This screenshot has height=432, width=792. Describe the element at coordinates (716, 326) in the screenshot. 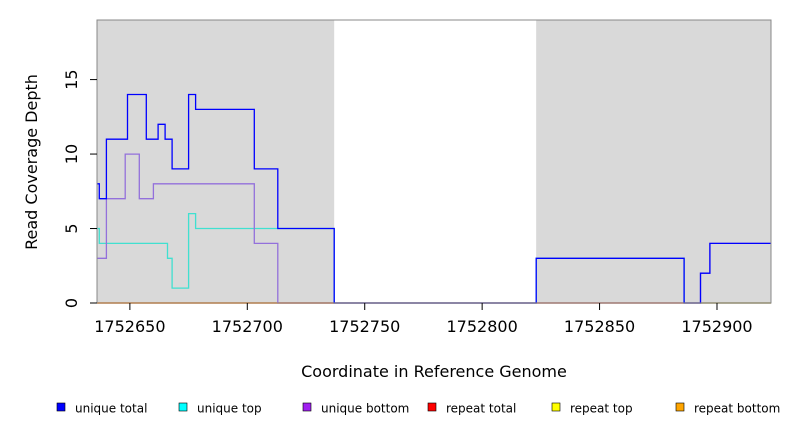

I see `x-tick-label: 1752900` at that location.